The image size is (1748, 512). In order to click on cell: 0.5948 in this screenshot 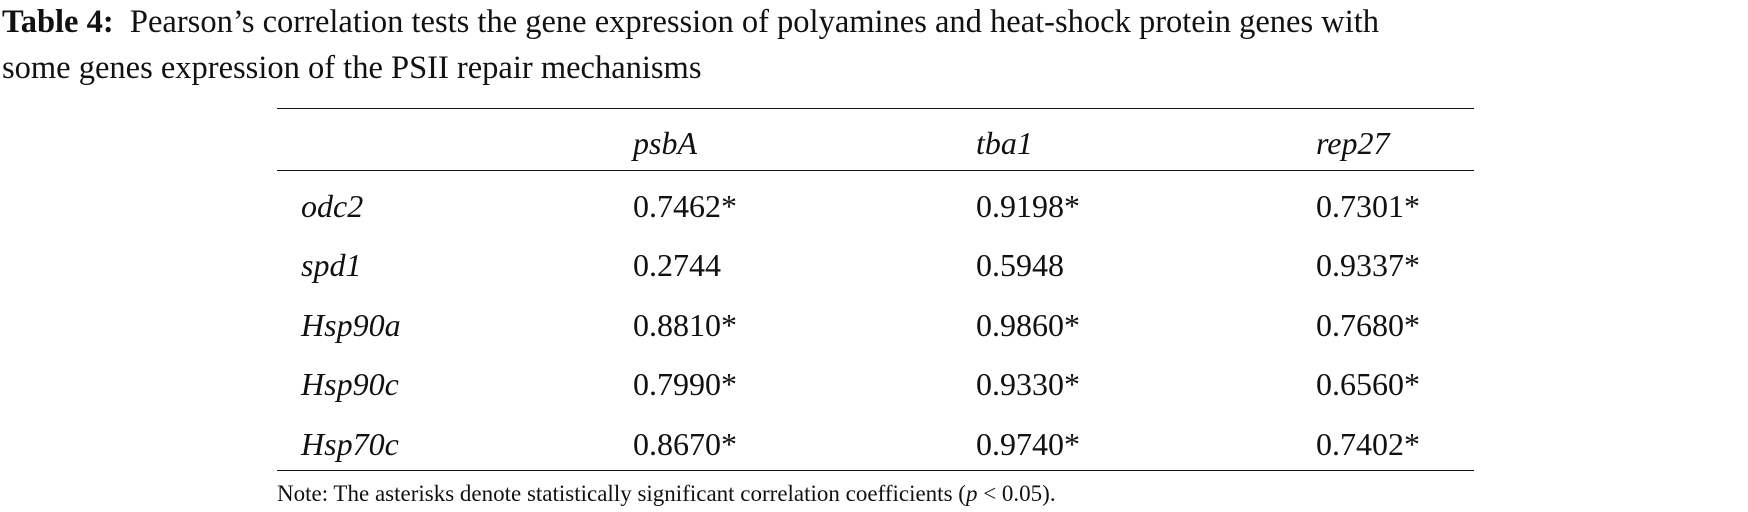, I will do `click(1020, 265)`.